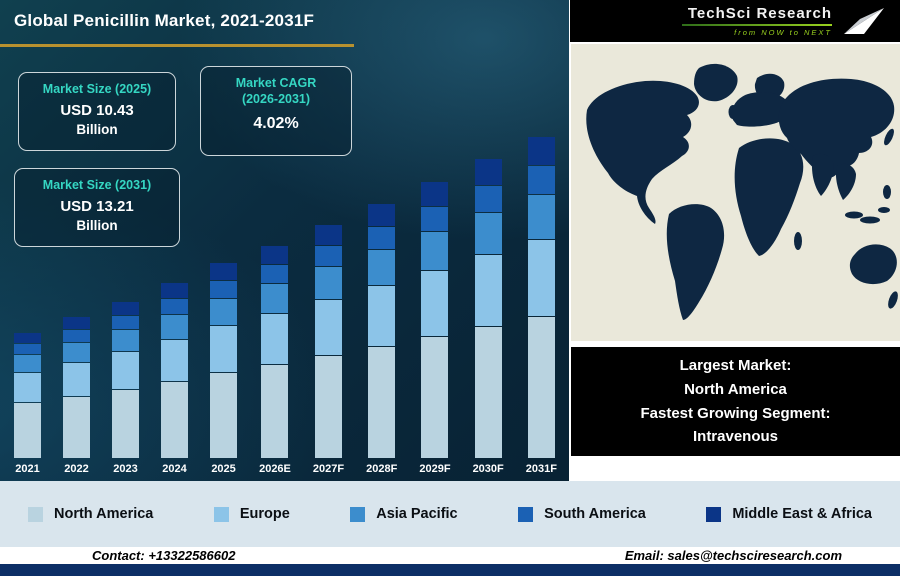  What do you see at coordinates (714, 514) in the screenshot?
I see `legend-swatch-middle-east-africa` at bounding box center [714, 514].